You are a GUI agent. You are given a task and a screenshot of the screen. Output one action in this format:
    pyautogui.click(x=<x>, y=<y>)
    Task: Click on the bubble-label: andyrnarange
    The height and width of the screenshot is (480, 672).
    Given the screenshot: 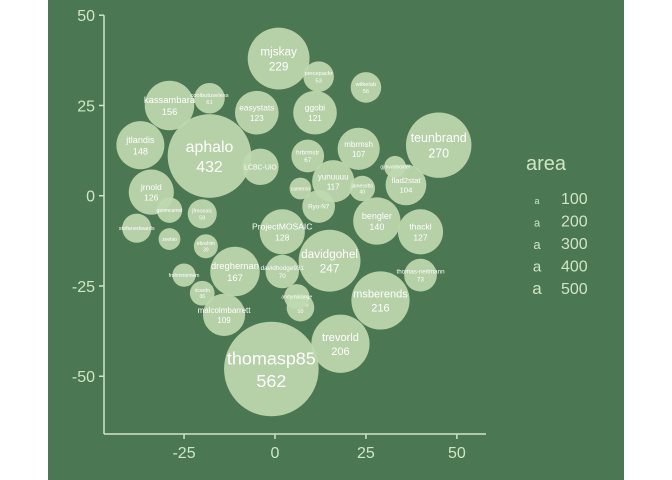 What is the action you would take?
    pyautogui.click(x=296, y=298)
    